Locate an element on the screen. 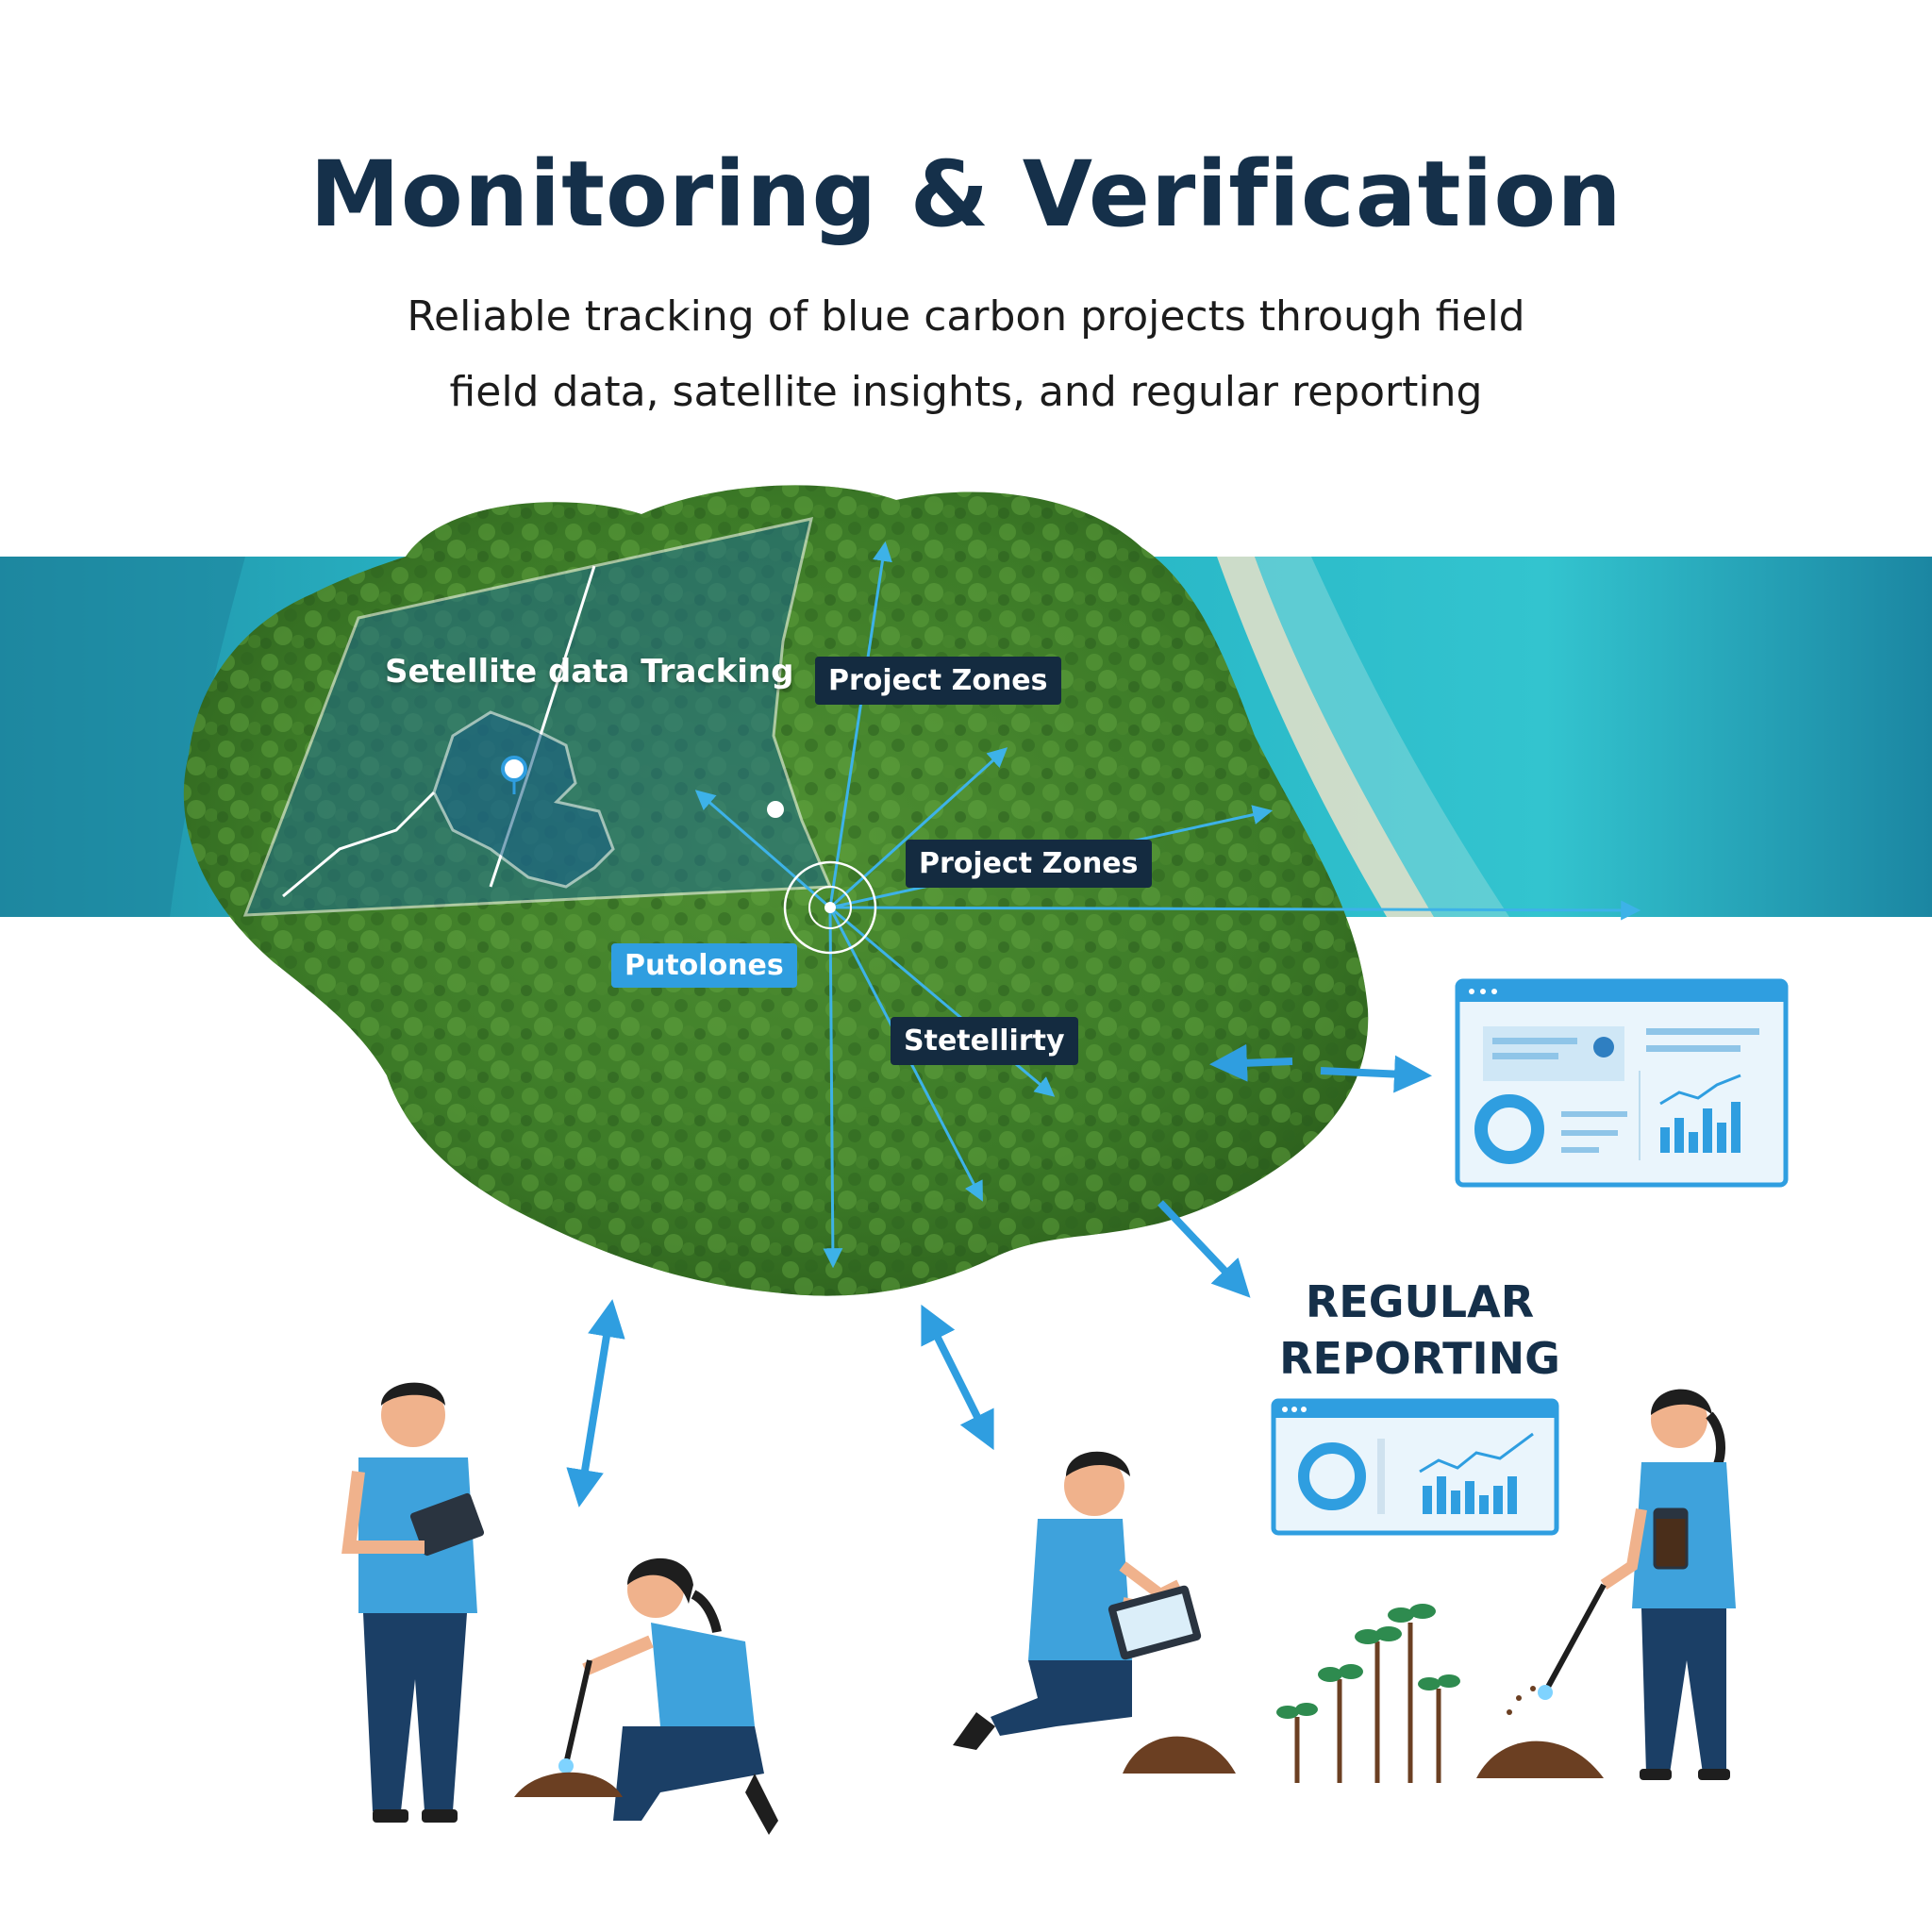  satellite-hub-icon is located at coordinates (830, 908).